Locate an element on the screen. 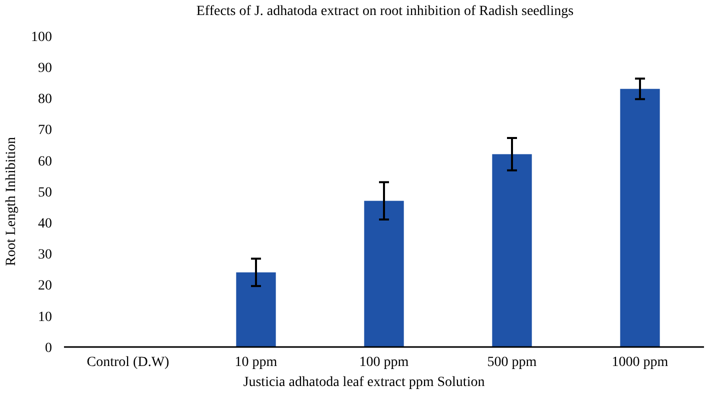 The height and width of the screenshot is (393, 707). y-tick-label: 60 is located at coordinates (45, 162).